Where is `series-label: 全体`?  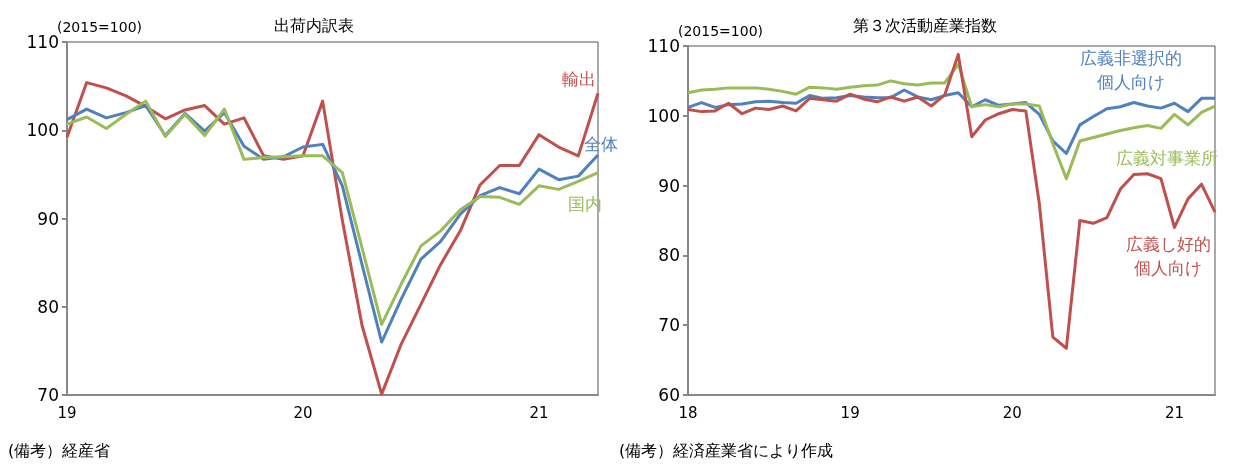
series-label: 全体 is located at coordinates (601, 143).